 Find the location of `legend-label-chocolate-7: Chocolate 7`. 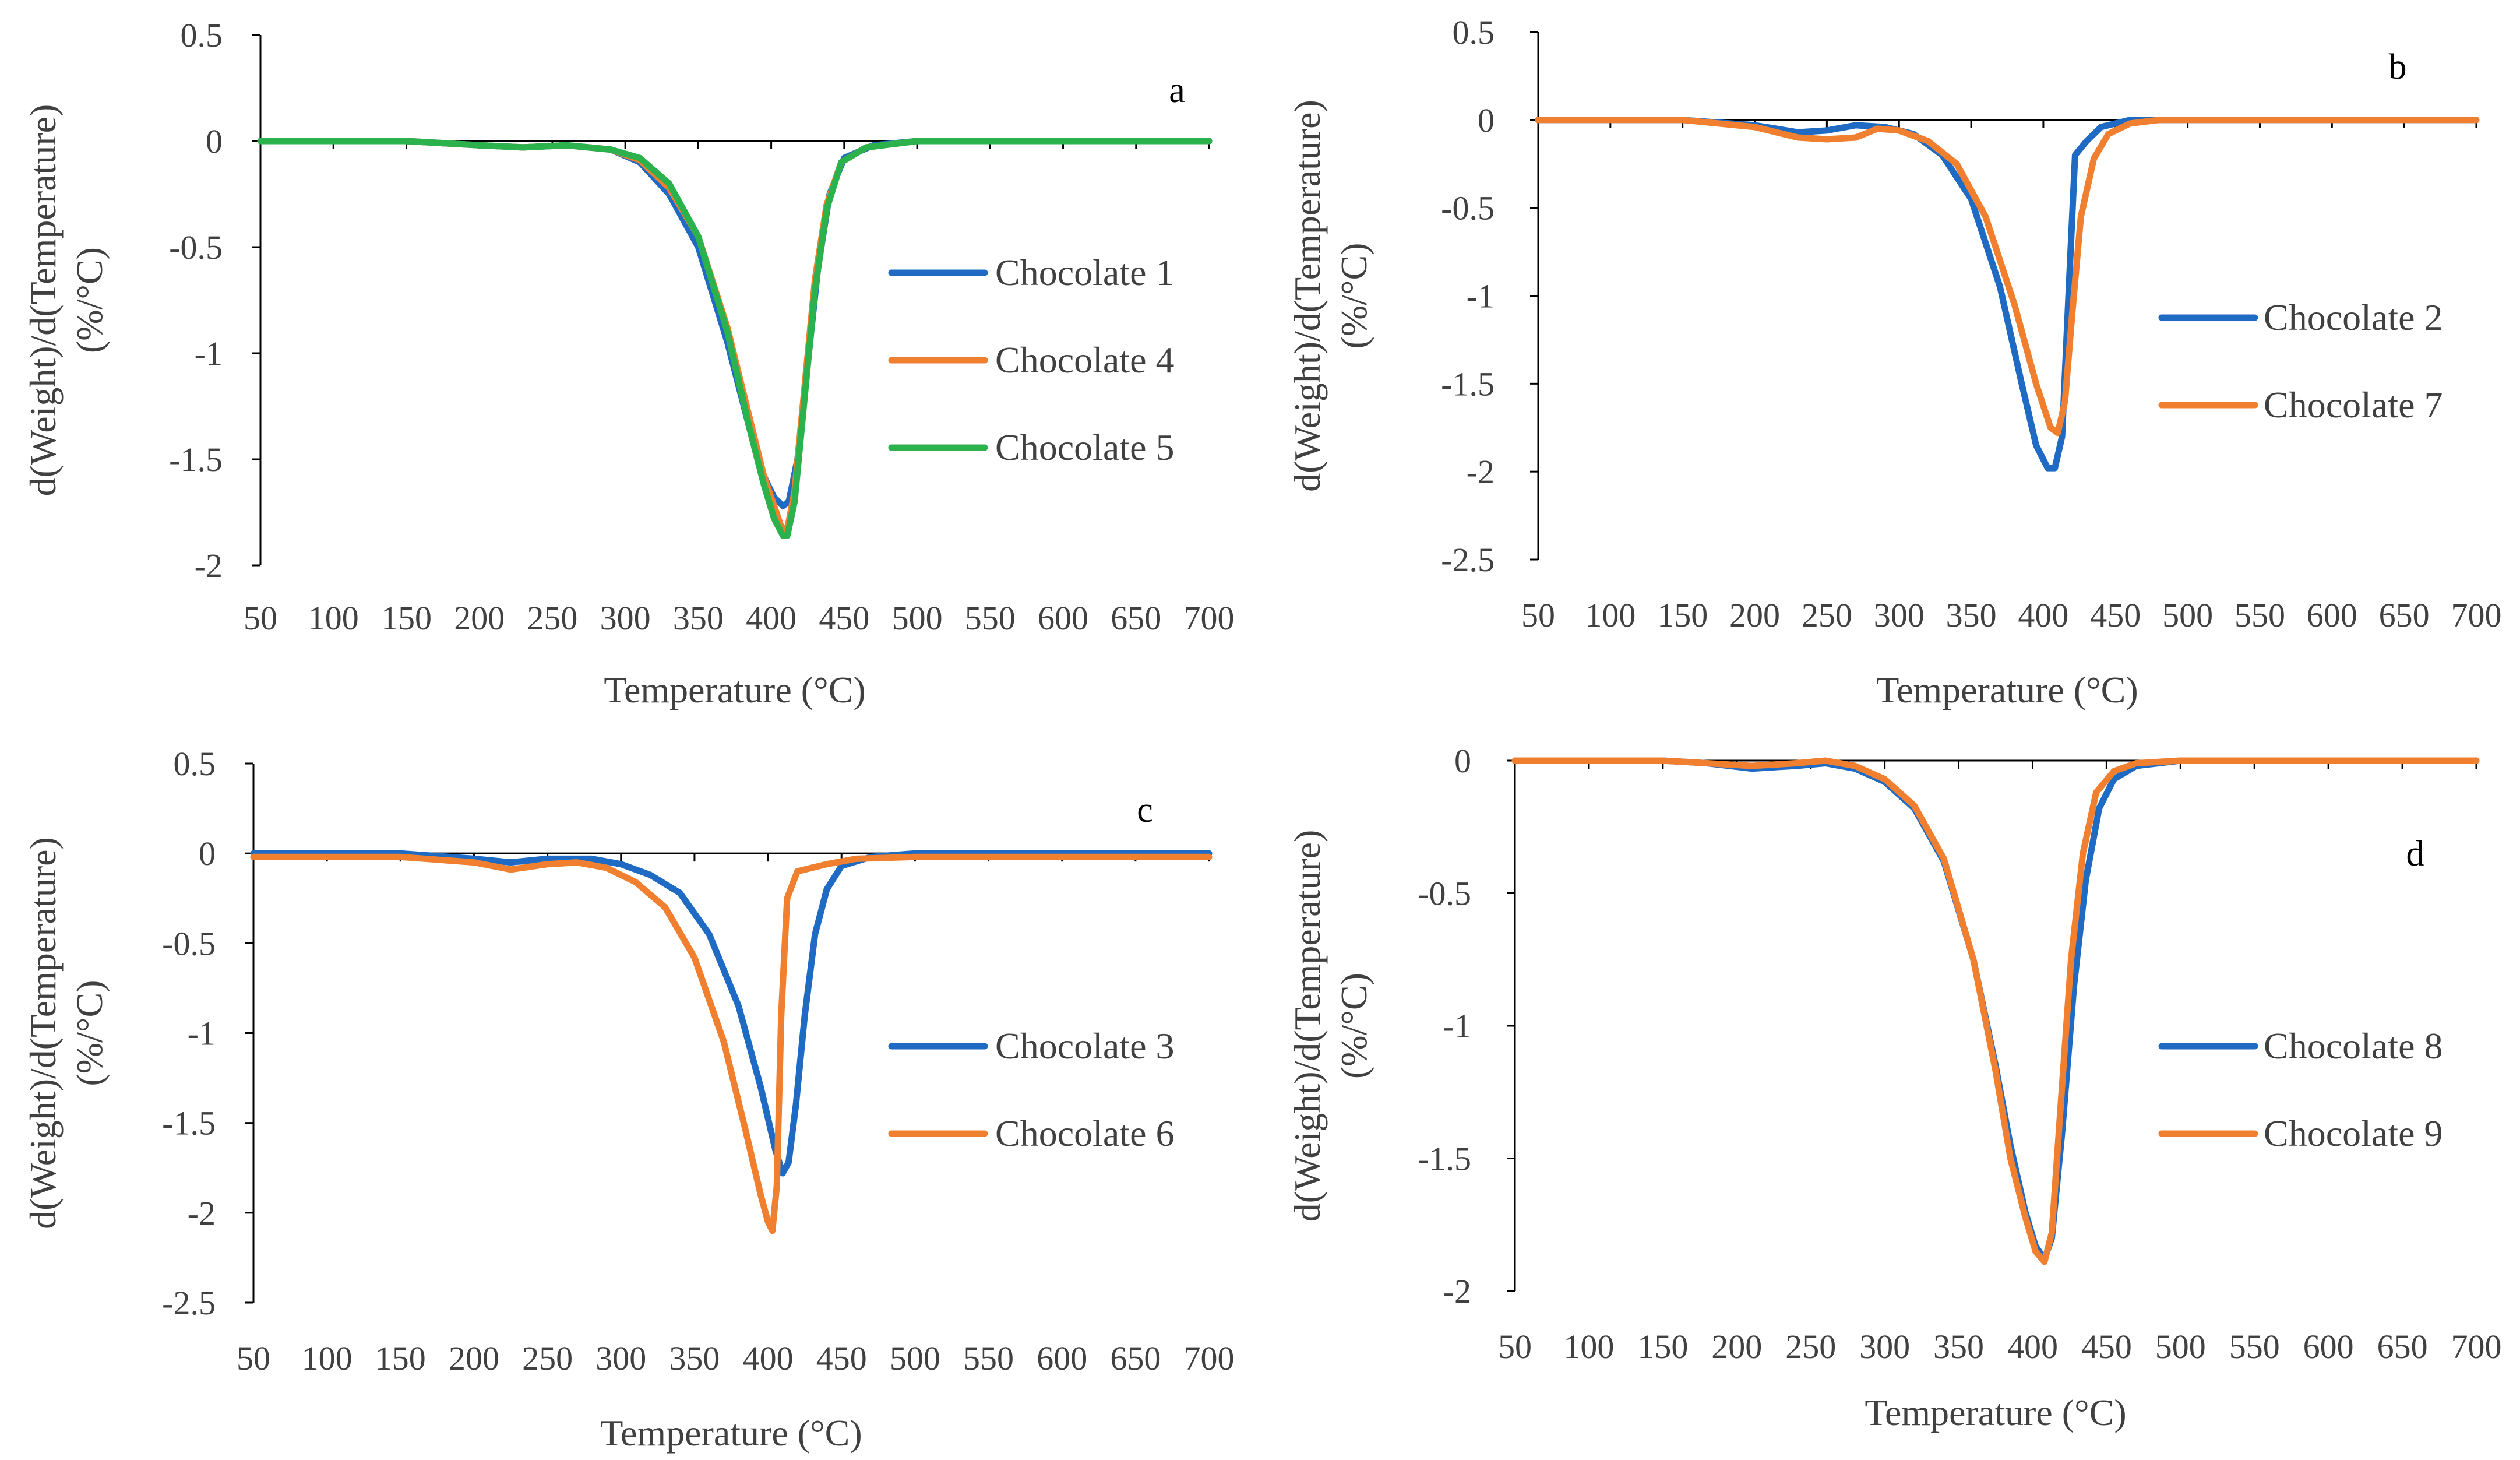

legend-label-chocolate-7: Chocolate 7 is located at coordinates (2353, 404).